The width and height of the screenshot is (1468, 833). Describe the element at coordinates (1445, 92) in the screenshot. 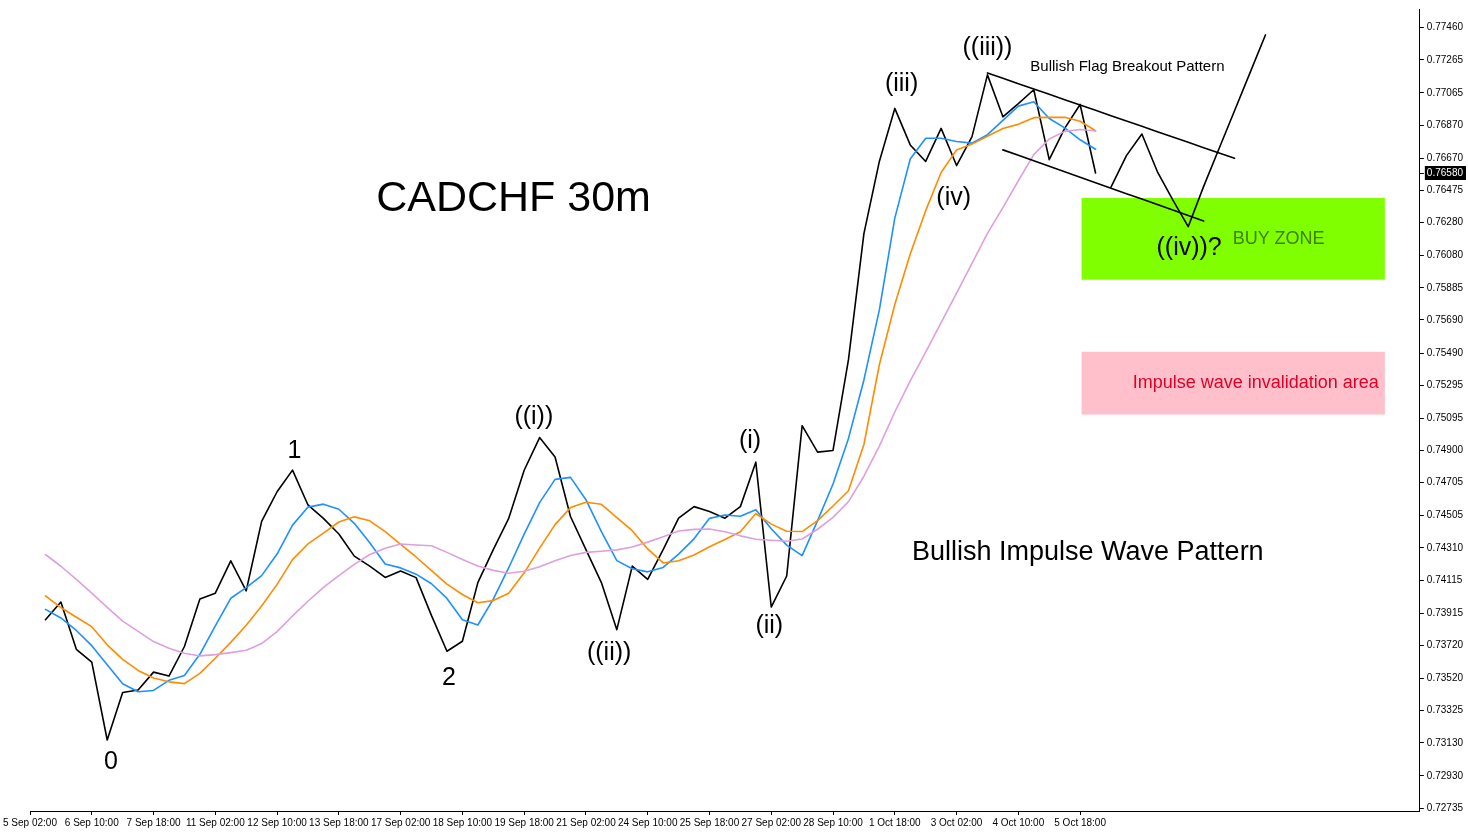

I see `y-tick-label: 0.77065` at that location.